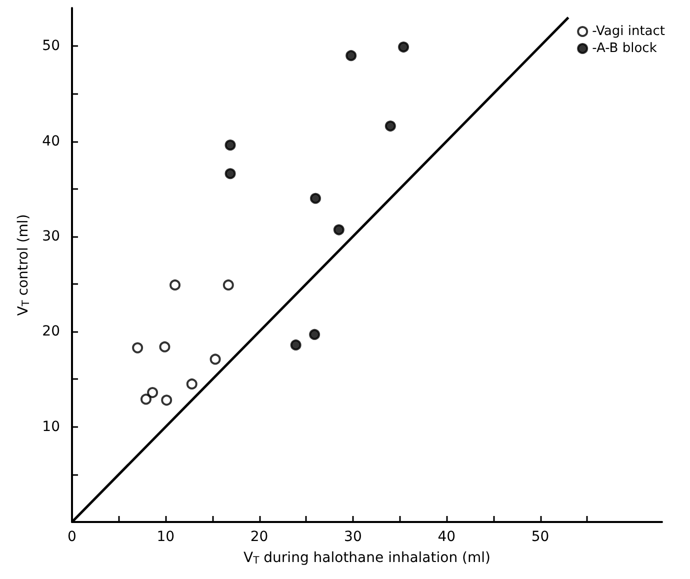 The image size is (690, 579). I want to click on x-tick-label: 10, so click(165, 537).